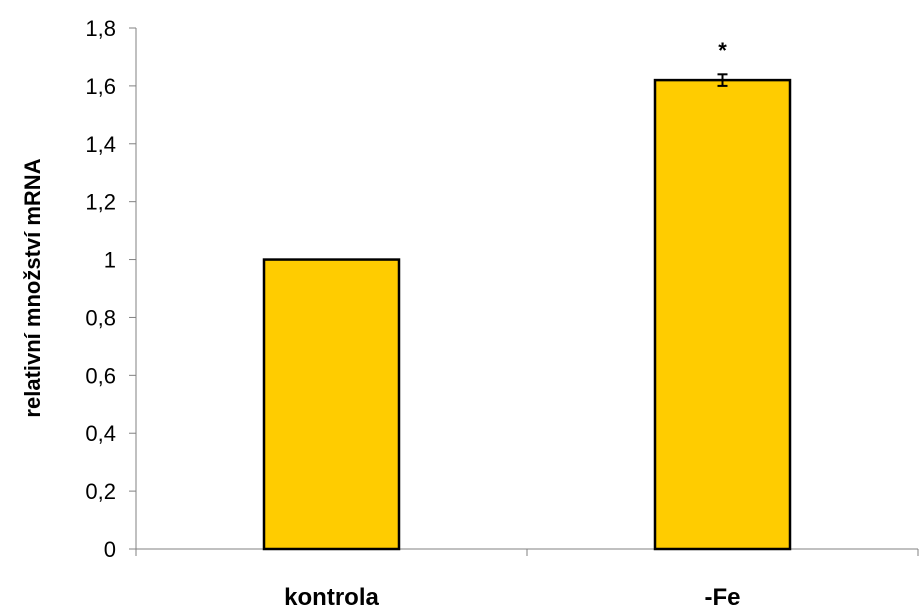 Image resolution: width=919 pixels, height=609 pixels. I want to click on bar-kontrola, so click(331, 404).